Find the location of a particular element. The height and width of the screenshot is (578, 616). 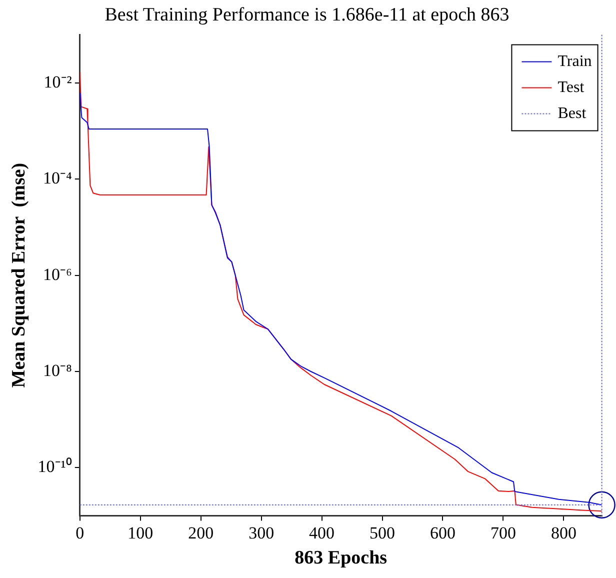

x-tick-label: 500 is located at coordinates (383, 532).